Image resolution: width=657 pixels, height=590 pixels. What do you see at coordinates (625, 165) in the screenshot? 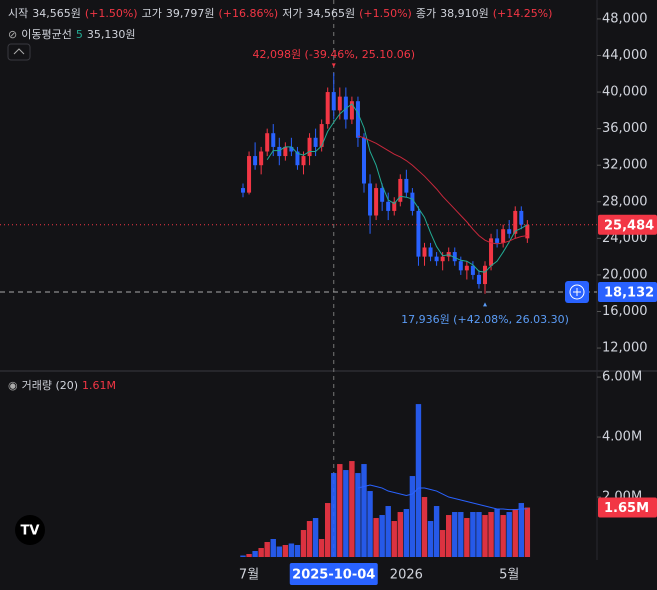
I see `y-tick-label: 32,000` at bounding box center [625, 165].